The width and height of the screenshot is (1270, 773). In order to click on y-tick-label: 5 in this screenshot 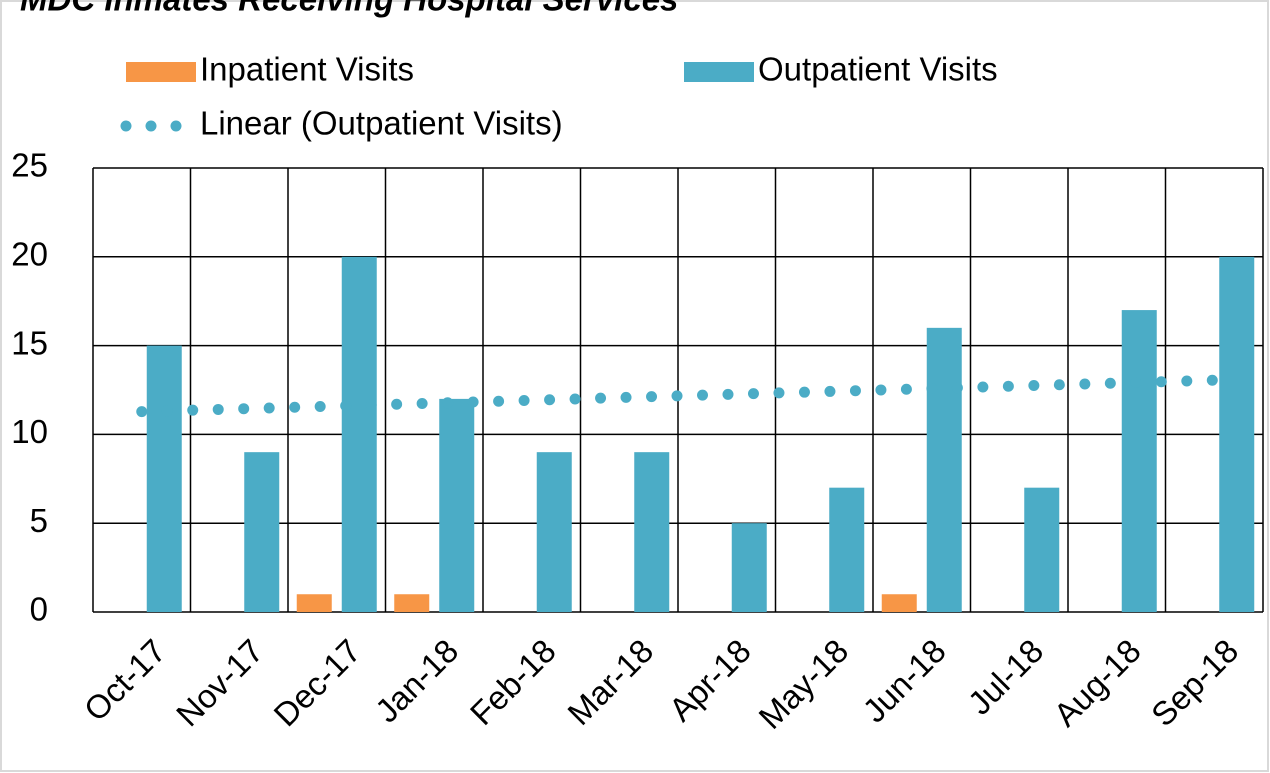, I will do `click(39, 520)`.